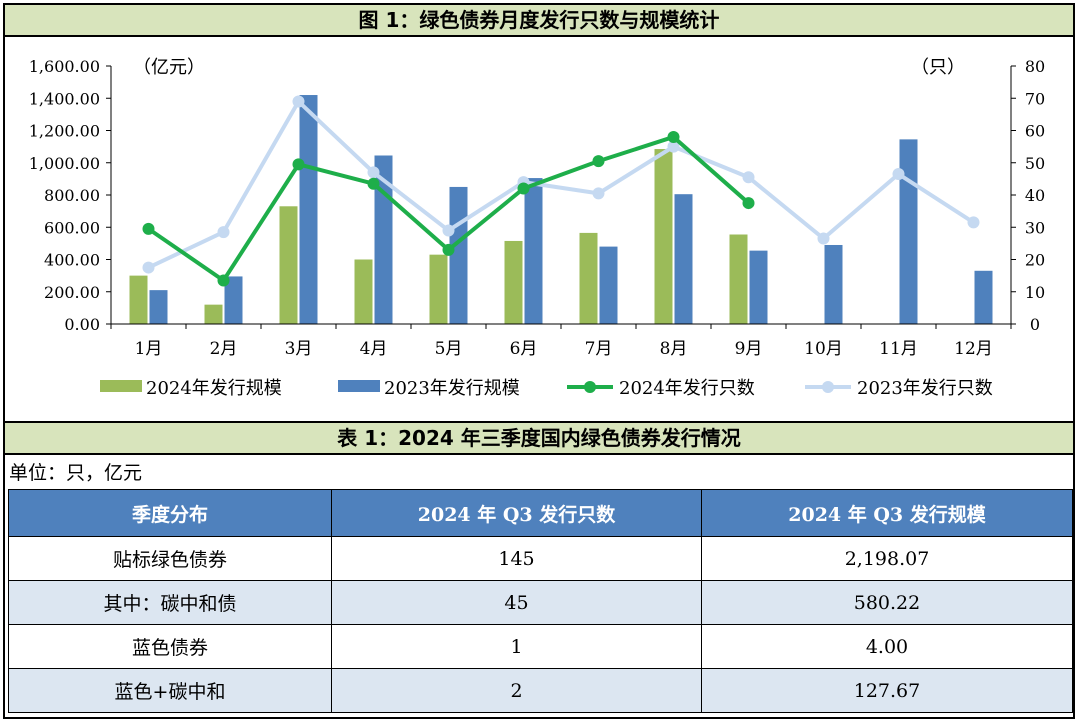 The height and width of the screenshot is (723, 1080). What do you see at coordinates (887, 513) in the screenshot?
I see `col-header-scale: 2024 年 Q3 发行规模` at bounding box center [887, 513].